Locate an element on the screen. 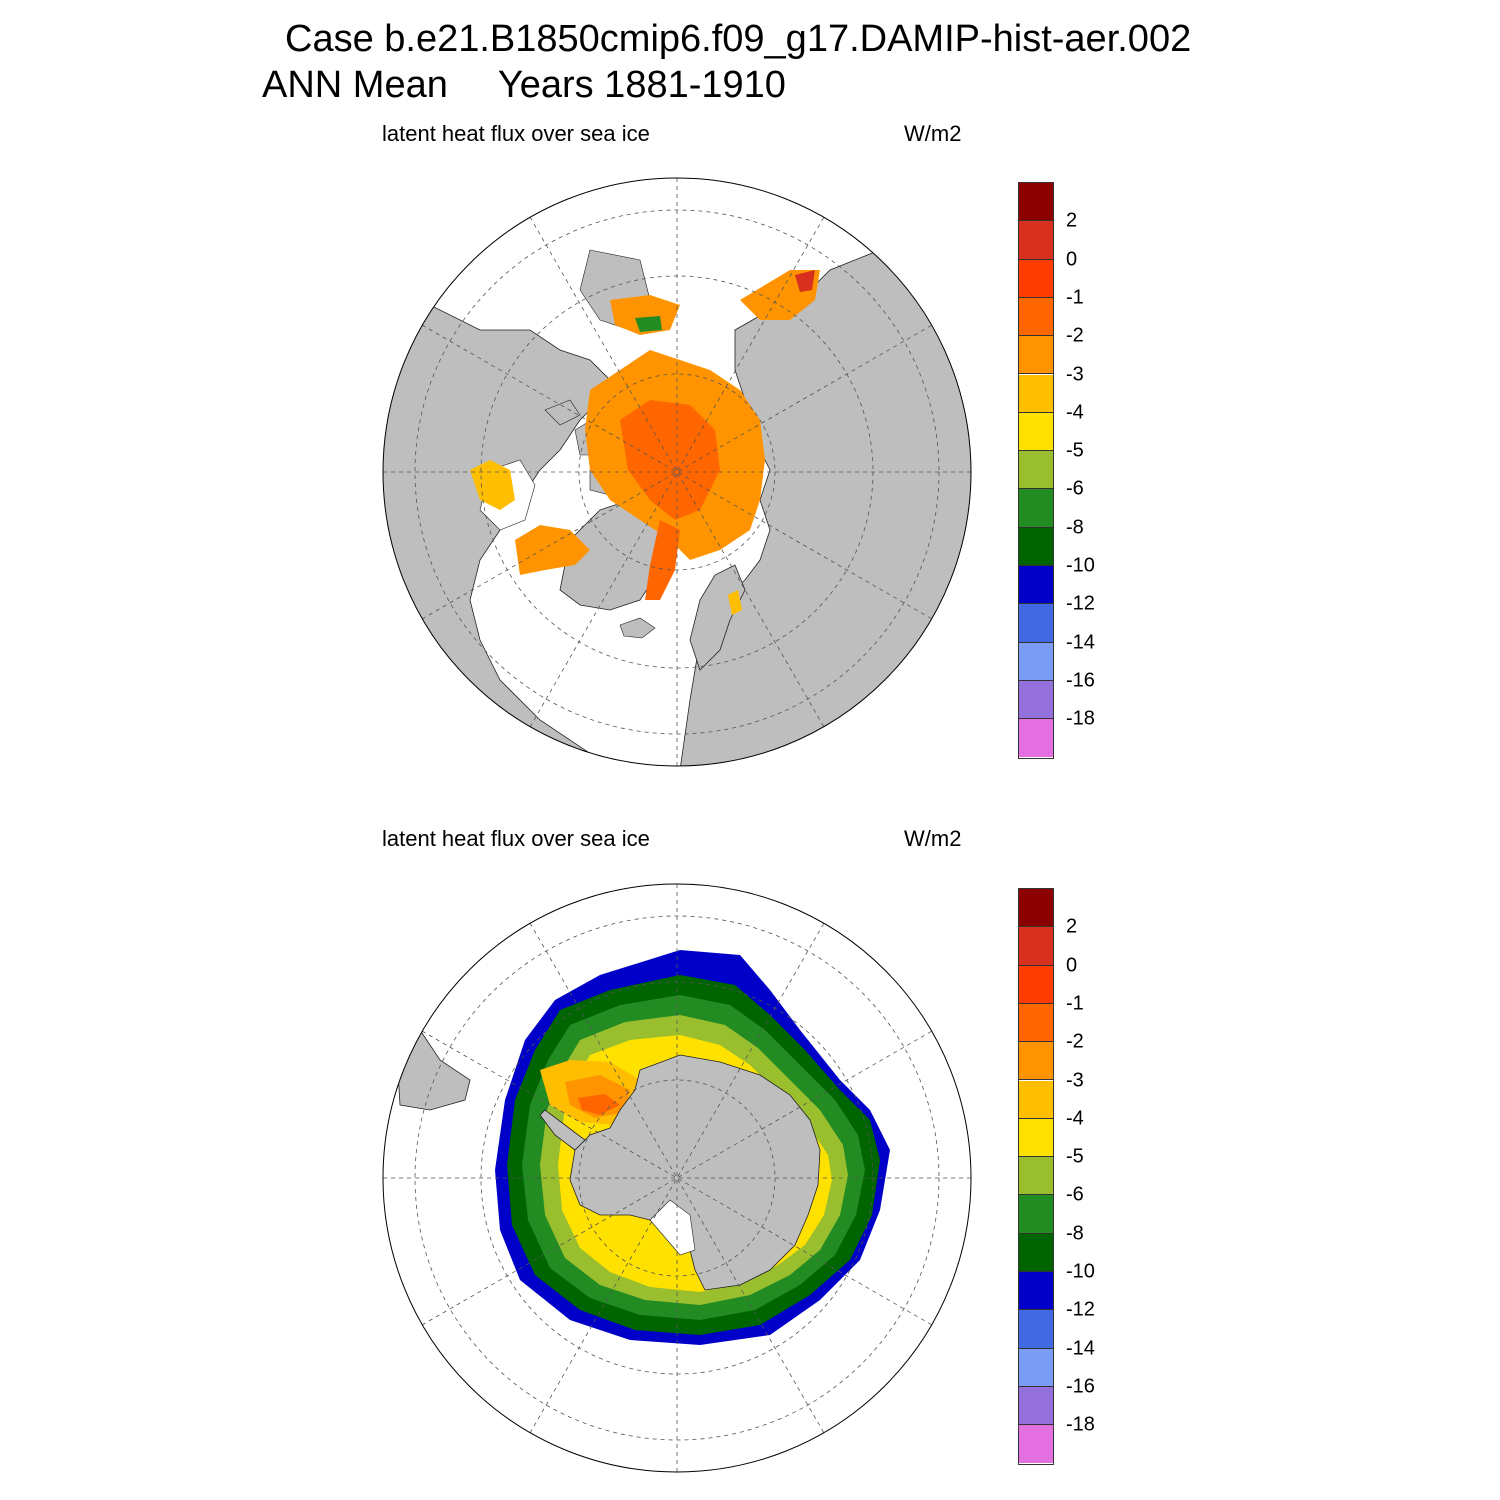  north-seaice-hudson is located at coordinates (492, 485).